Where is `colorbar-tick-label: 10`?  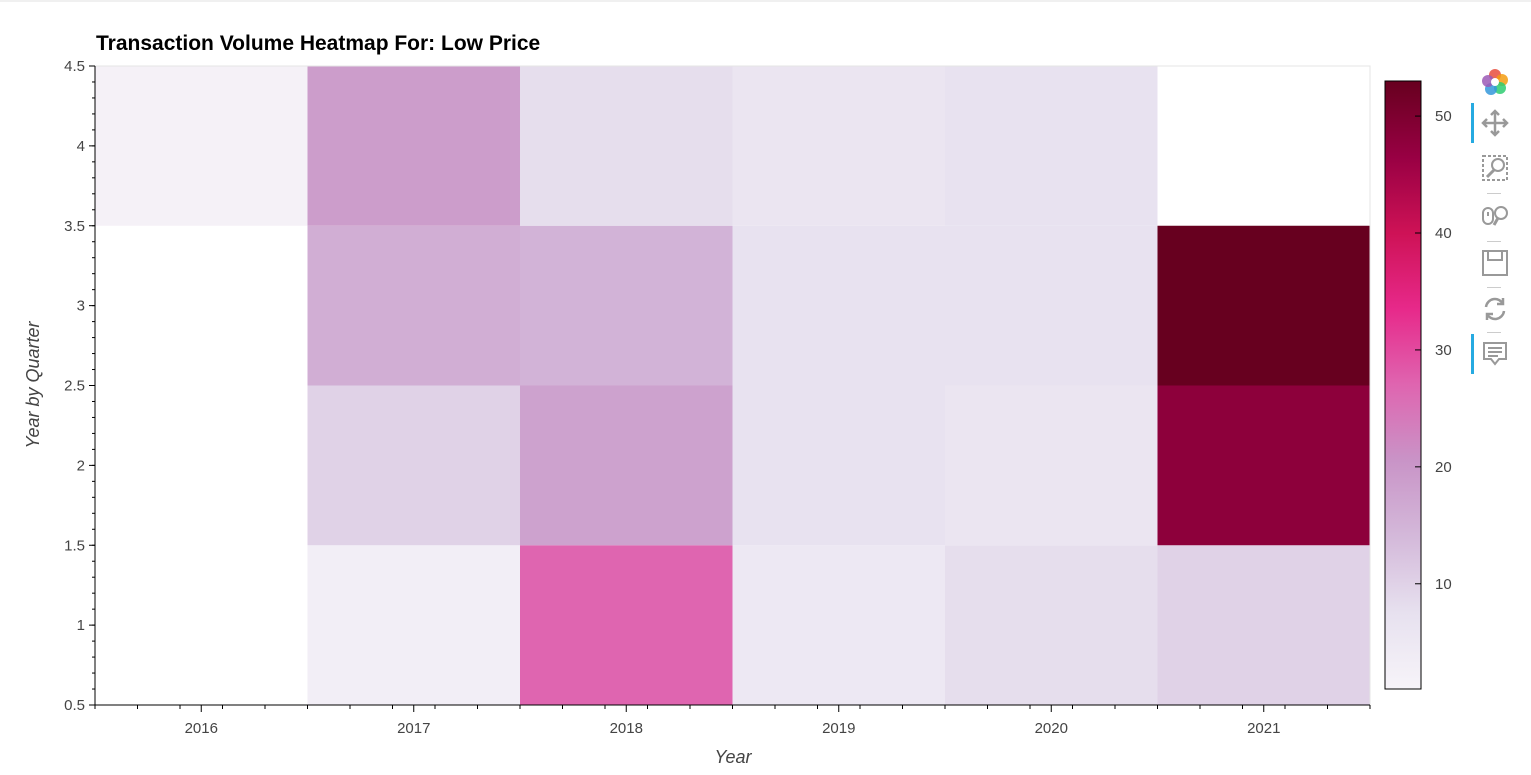
colorbar-tick-label: 10 is located at coordinates (1443, 584).